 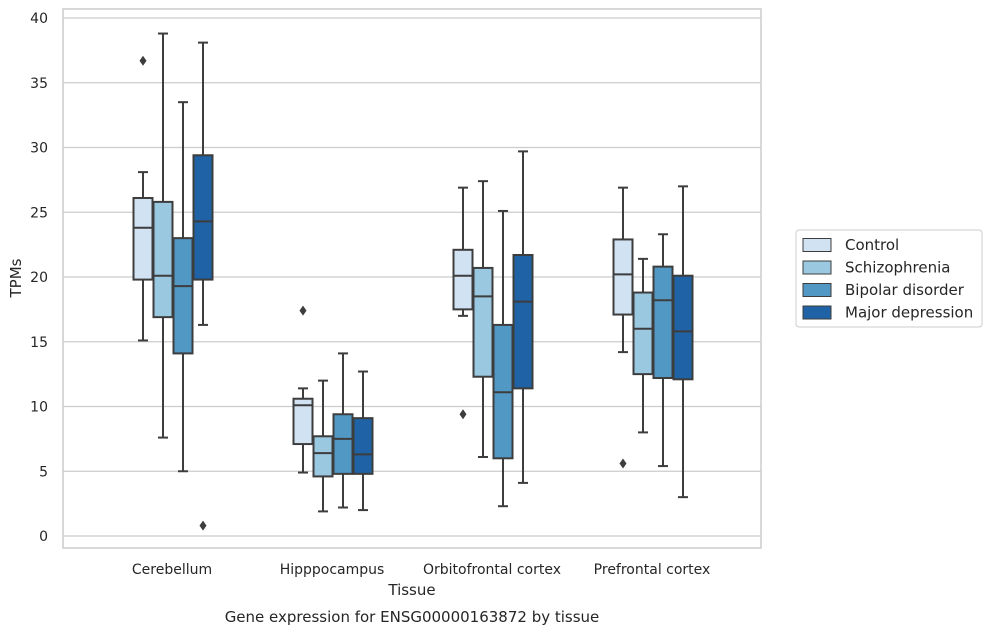 I want to click on x-tick-label: Prefrontal cortex, so click(x=652, y=570).